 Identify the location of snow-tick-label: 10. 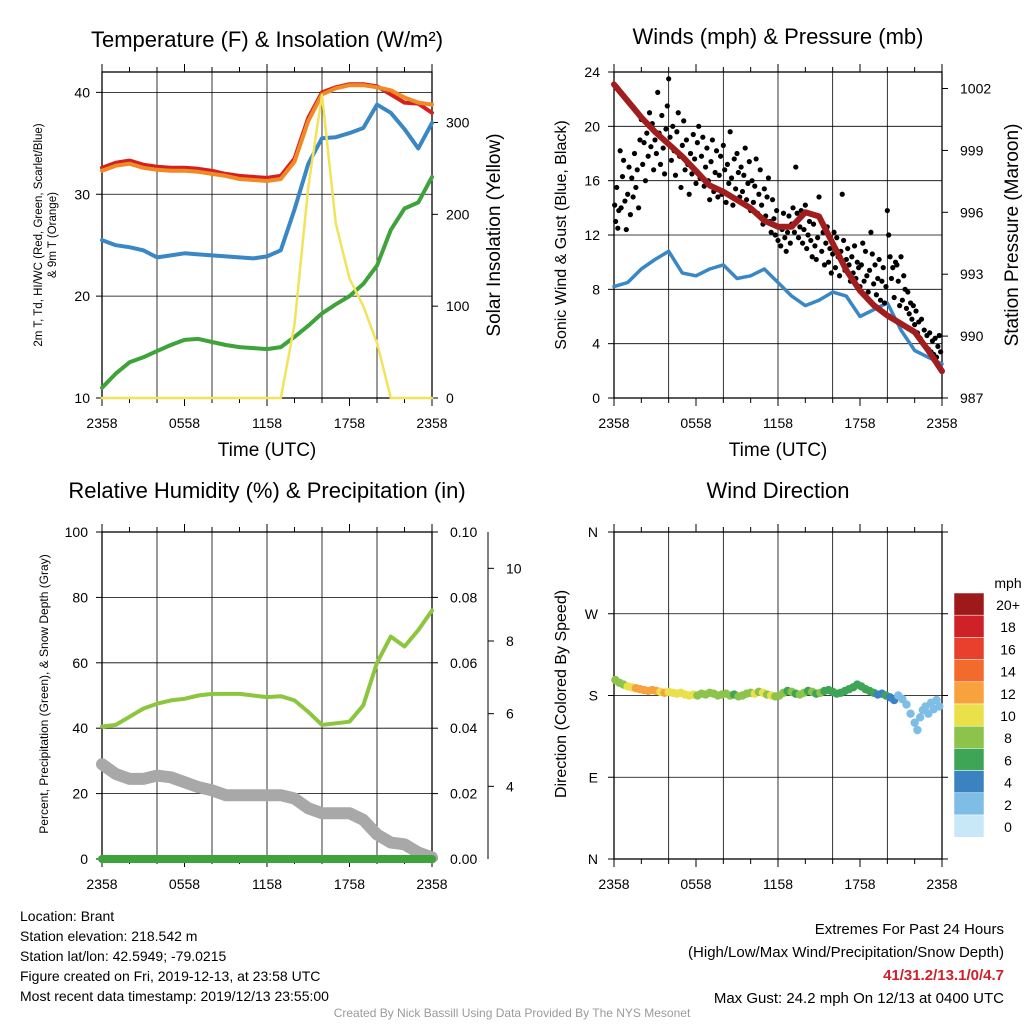
(514, 568).